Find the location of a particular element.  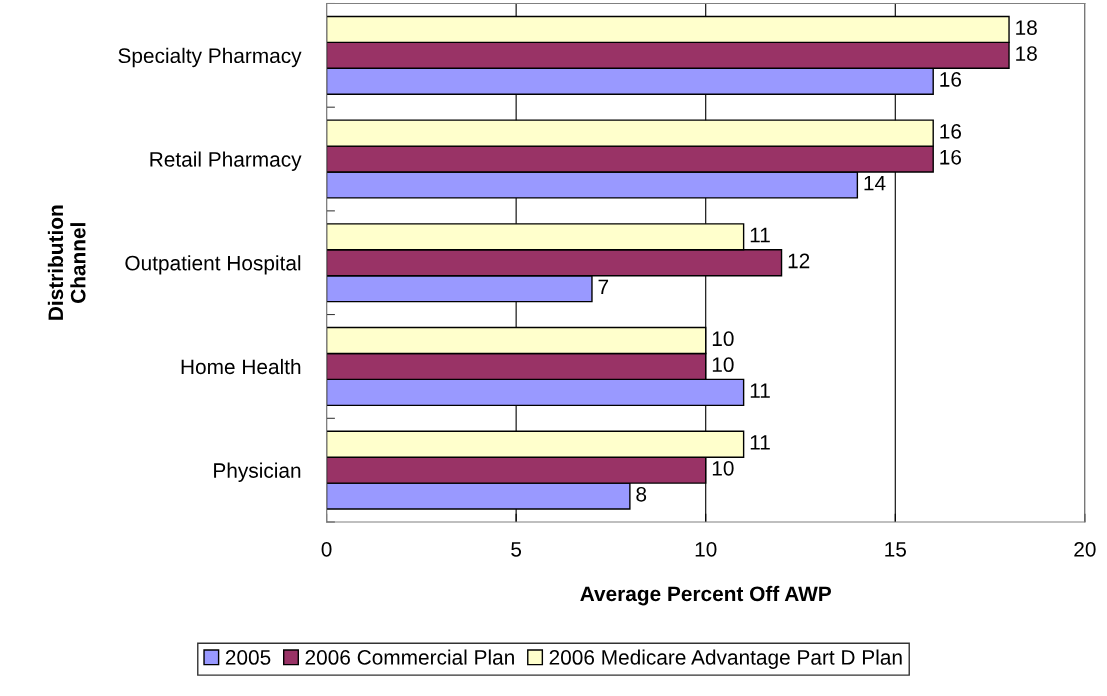

data-label: 14 is located at coordinates (875, 183).